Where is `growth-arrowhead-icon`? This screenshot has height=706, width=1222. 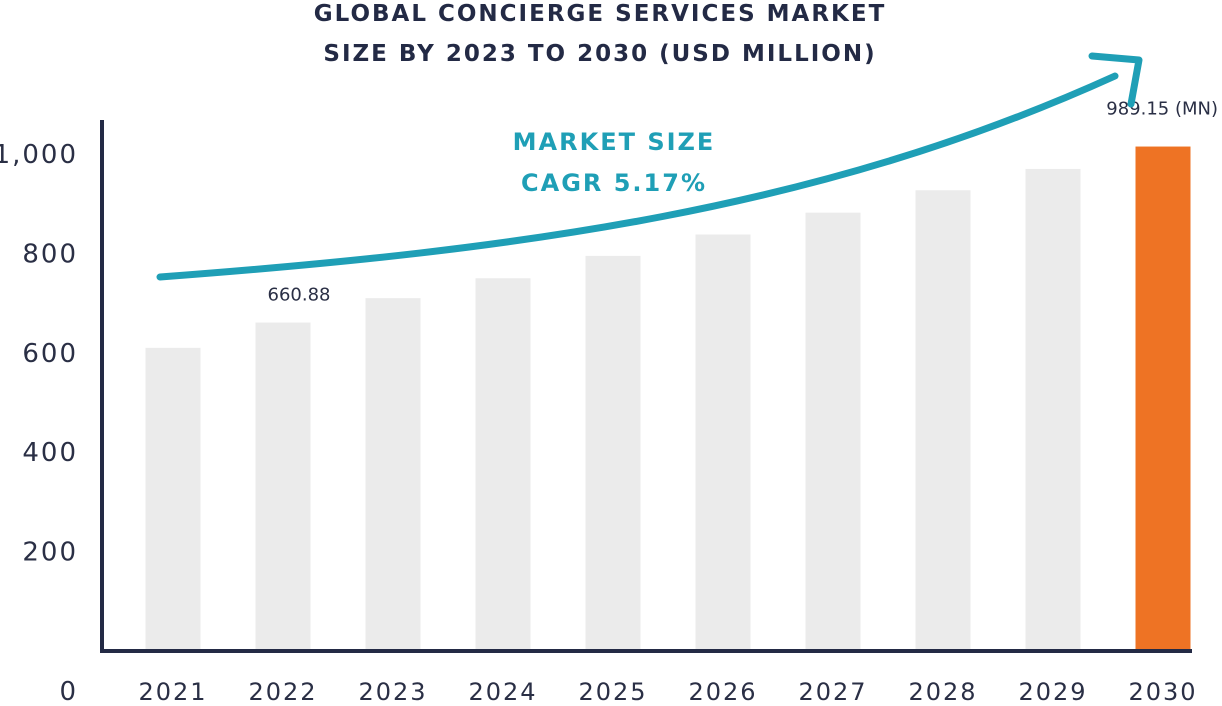 growth-arrowhead-icon is located at coordinates (1115, 80).